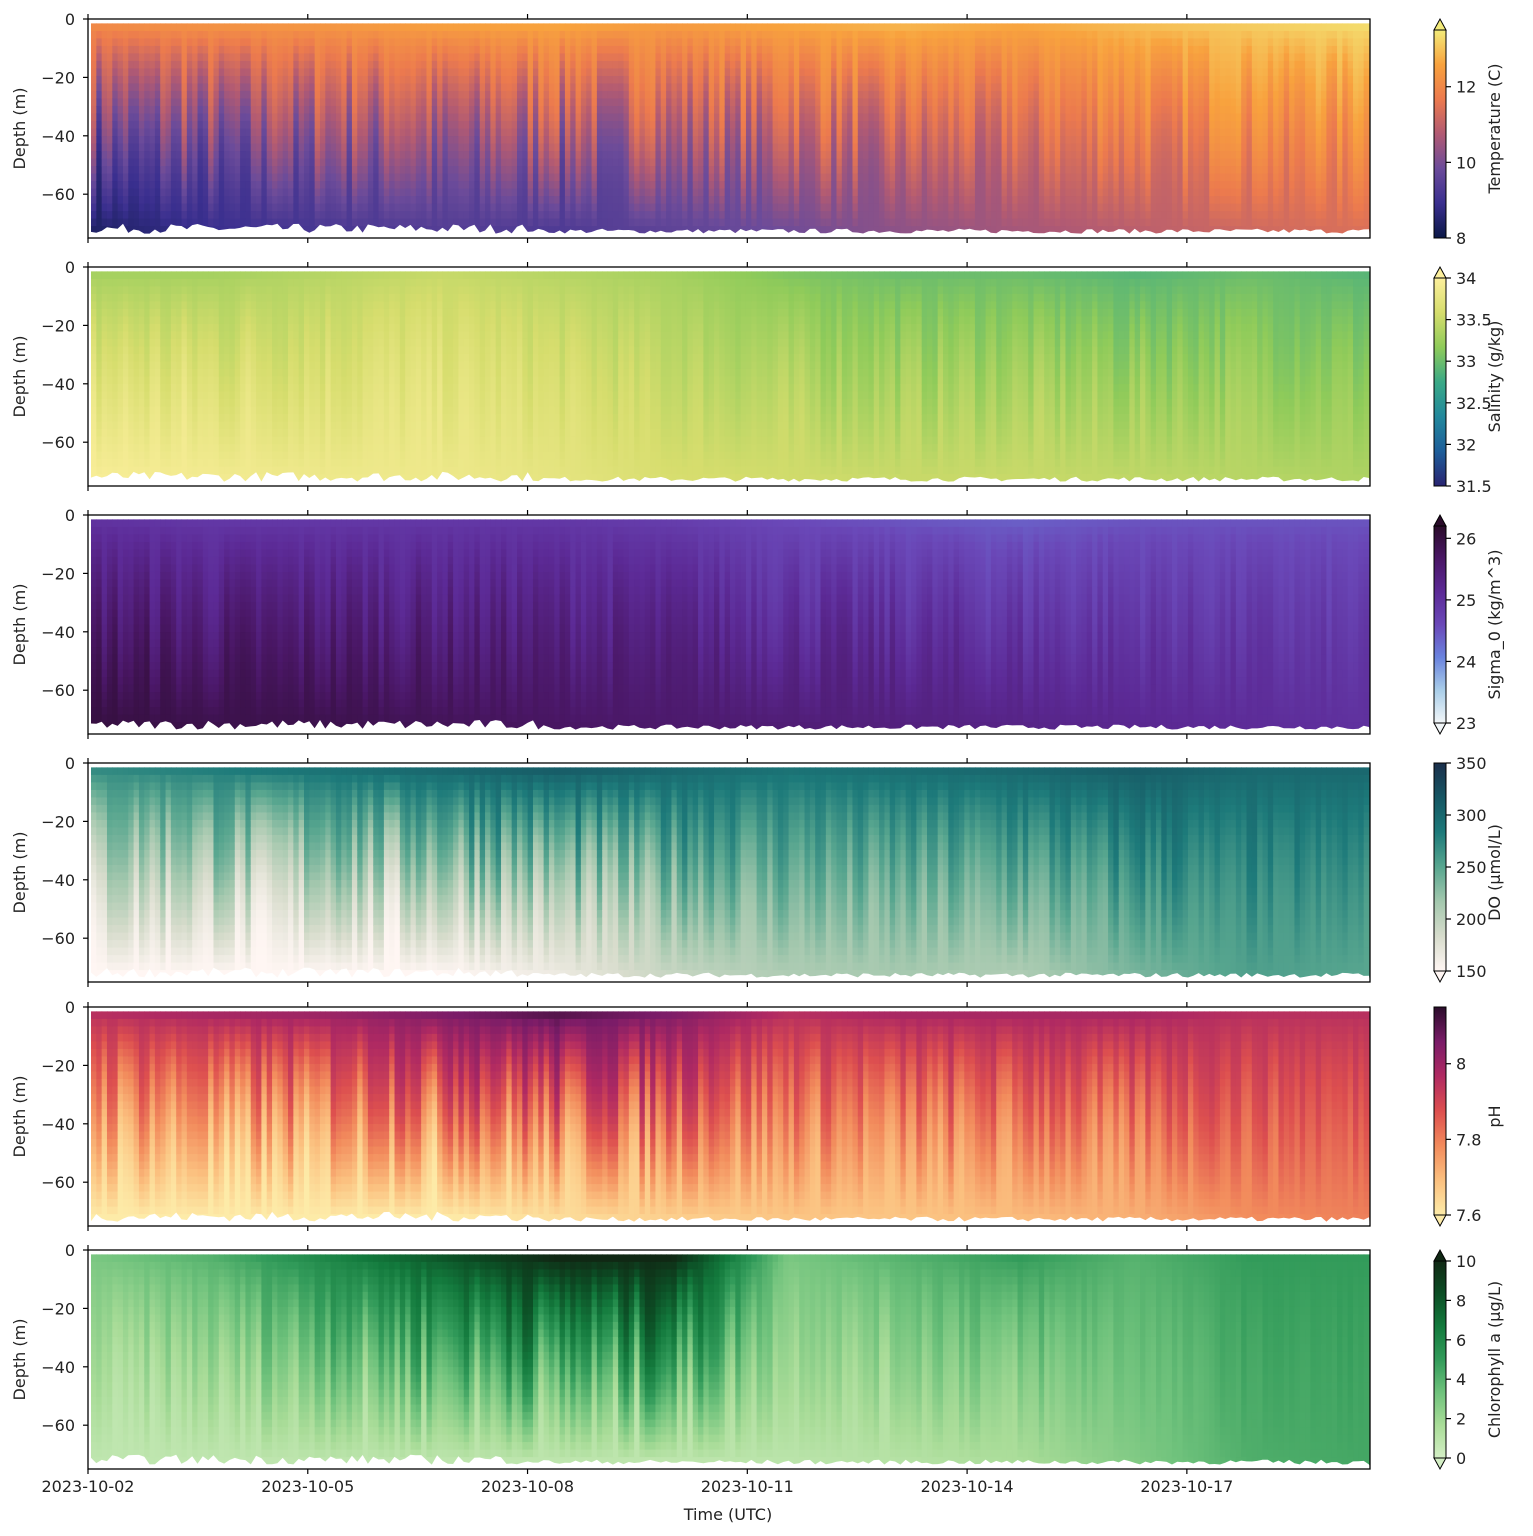 The image size is (1533, 1536). I want to click on x-tick-label: 2023-10-11, so click(747, 1486).